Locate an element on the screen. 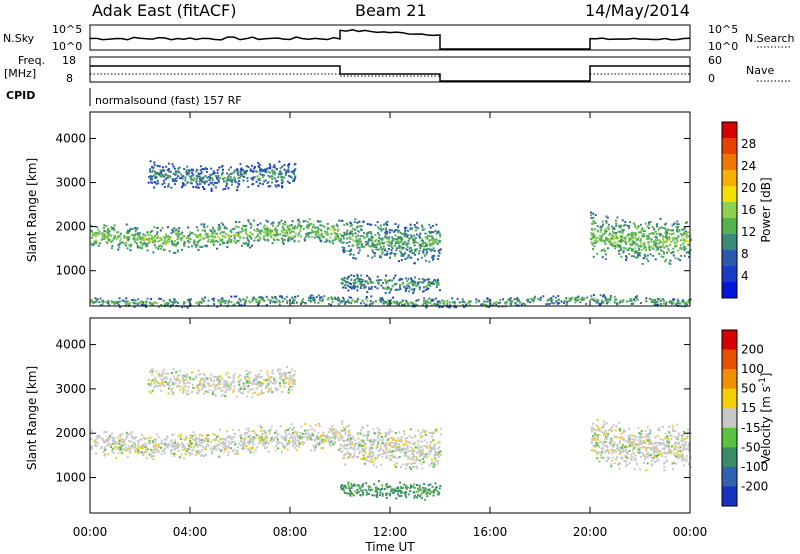 This screenshot has height=554, width=800. station-title: Adak East (fitACF) is located at coordinates (164, 10).